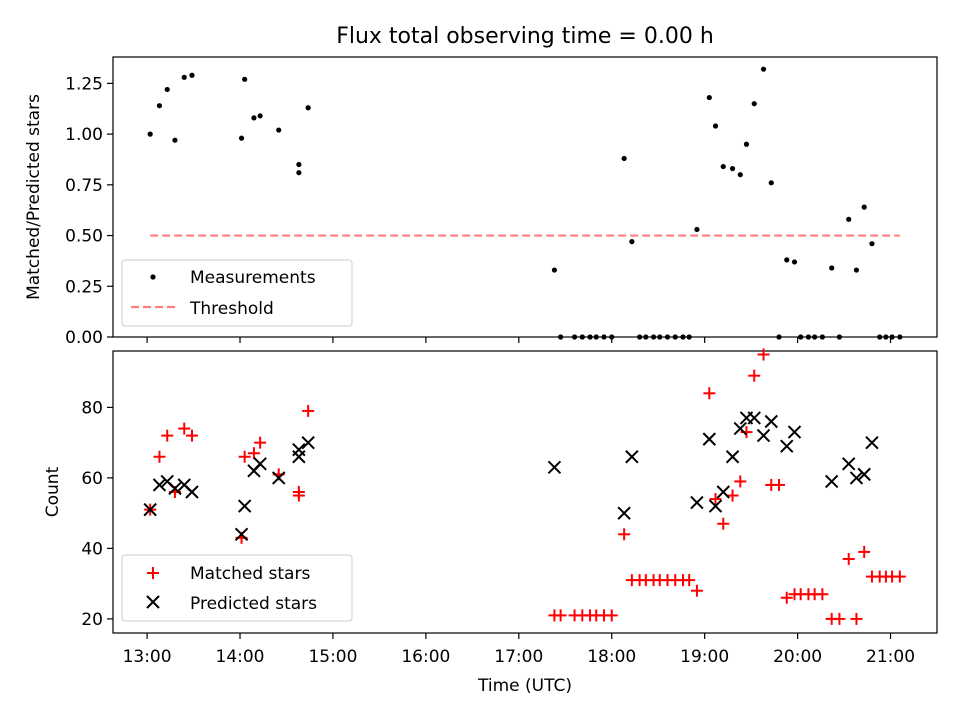 This screenshot has width=960, height=720. I want to click on bottom-y-tick-label: 40, so click(92, 549).